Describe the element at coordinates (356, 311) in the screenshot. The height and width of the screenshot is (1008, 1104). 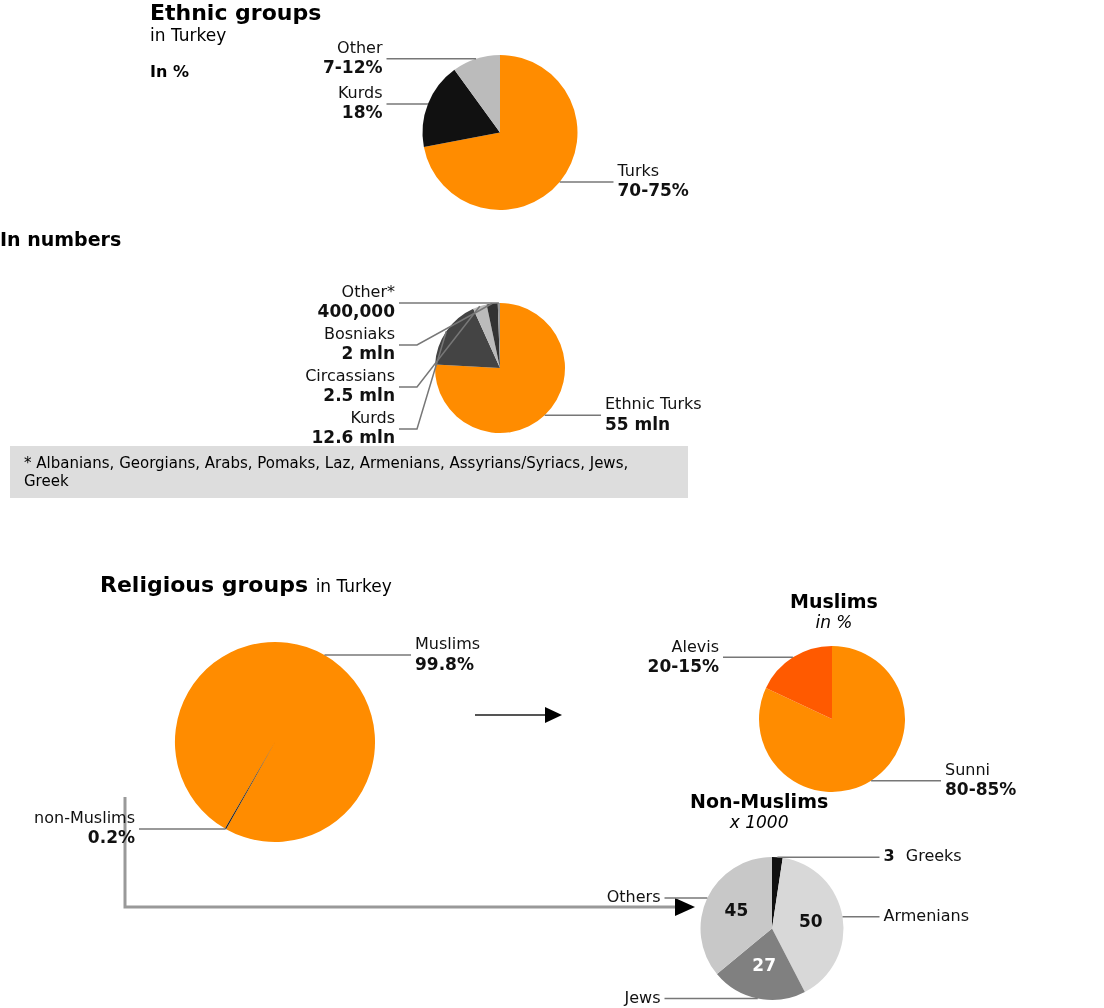
I see `text: 400,000` at that location.